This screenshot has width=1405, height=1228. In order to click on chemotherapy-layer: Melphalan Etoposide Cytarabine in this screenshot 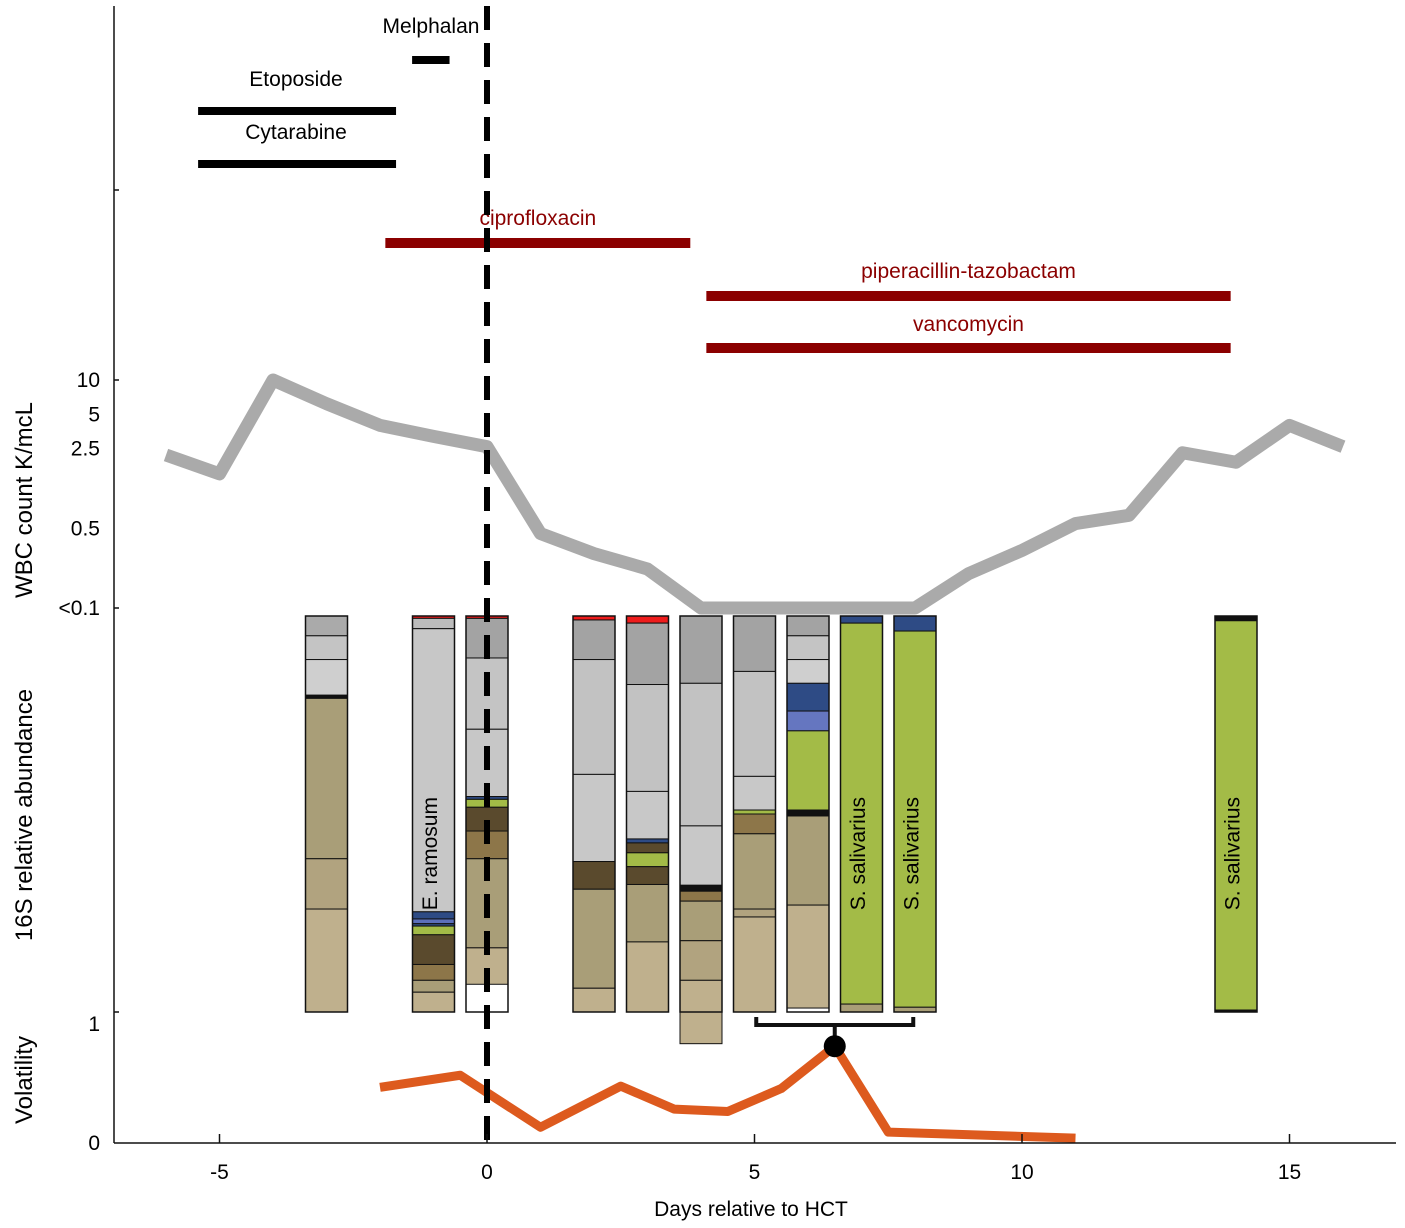, I will do `click(339, 91)`.